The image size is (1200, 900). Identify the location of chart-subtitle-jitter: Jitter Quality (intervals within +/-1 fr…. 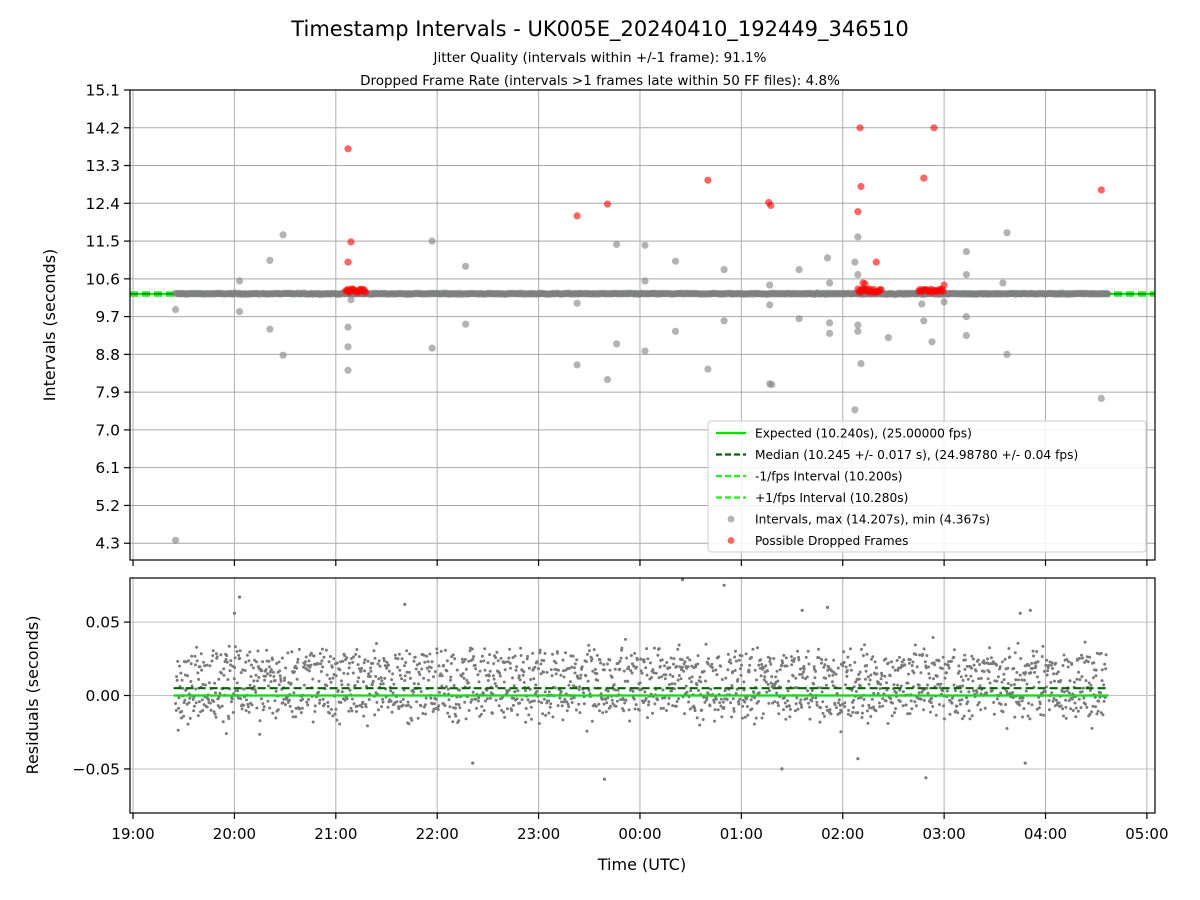
(600, 58).